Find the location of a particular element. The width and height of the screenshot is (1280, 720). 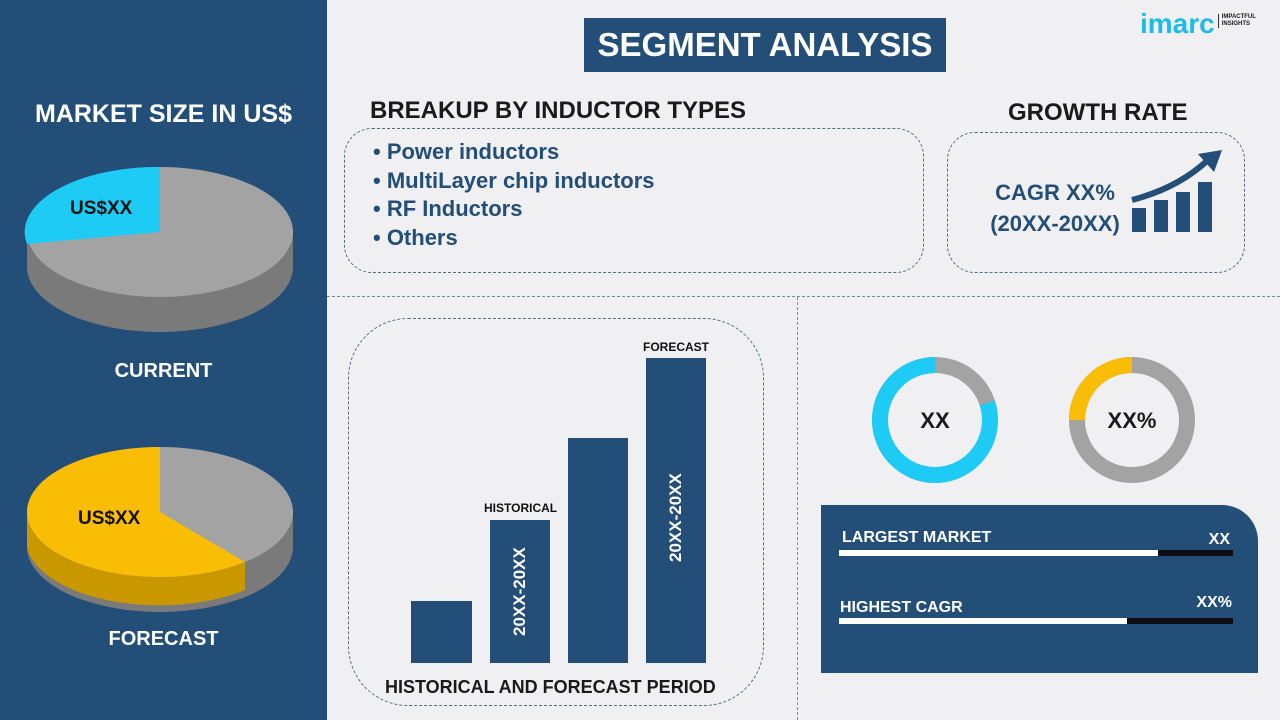

highest-cagr-label: HIGHEST CAGR is located at coordinates (901, 607).